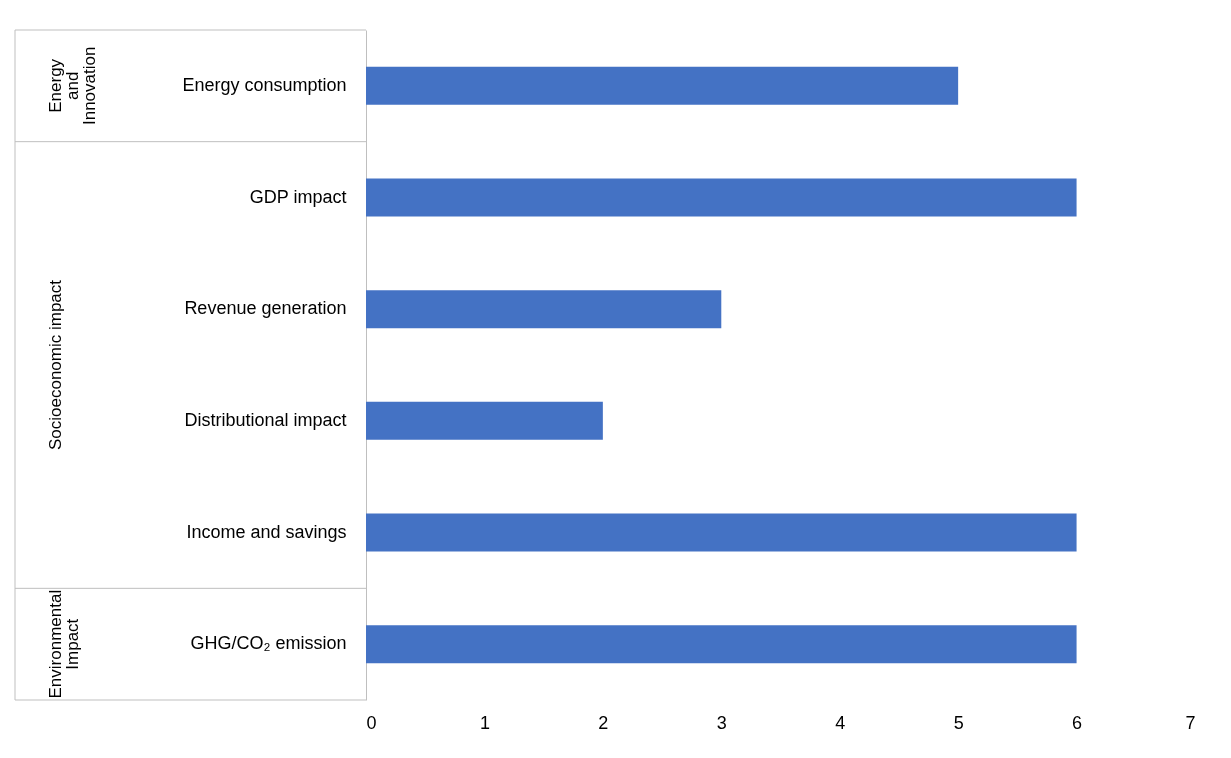 The image size is (1231, 758). Describe the element at coordinates (371, 722) in the screenshot. I see `x-tick-label: 0` at that location.